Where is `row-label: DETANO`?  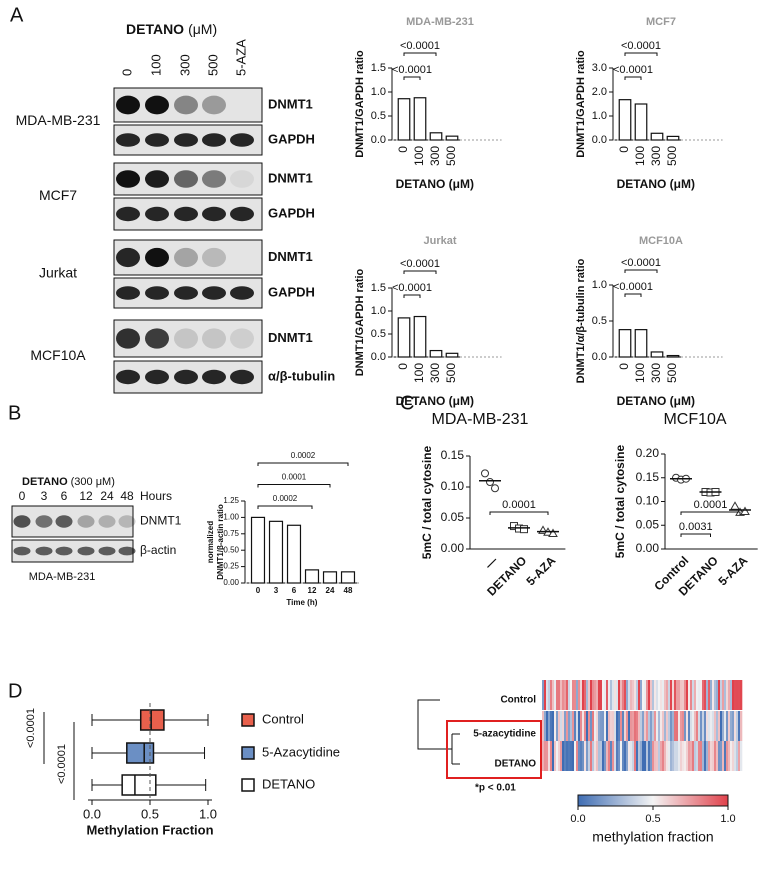
row-label: DETANO is located at coordinates (516, 764).